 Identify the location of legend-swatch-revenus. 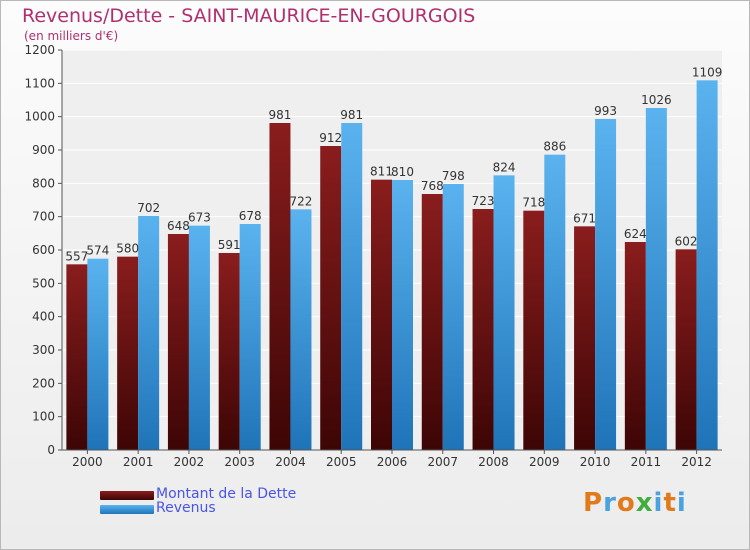
(127, 509).